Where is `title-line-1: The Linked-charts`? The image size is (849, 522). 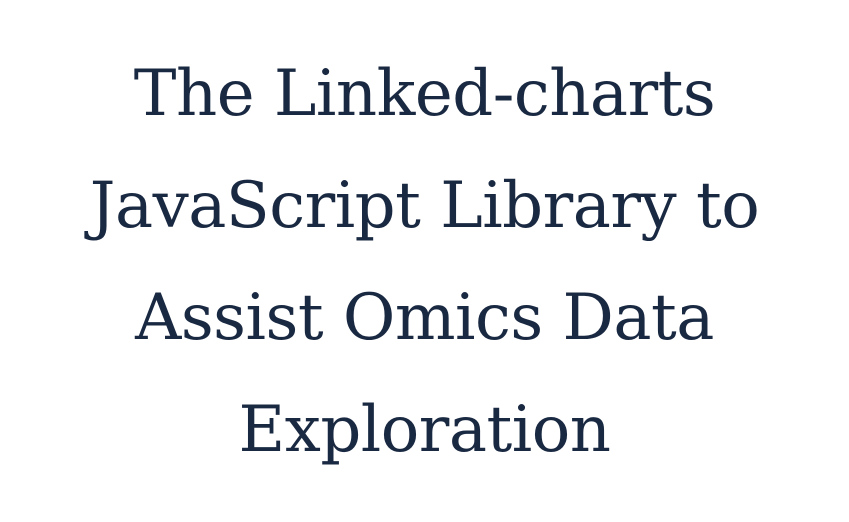
title-line-1: The Linked-charts is located at coordinates (424, 94).